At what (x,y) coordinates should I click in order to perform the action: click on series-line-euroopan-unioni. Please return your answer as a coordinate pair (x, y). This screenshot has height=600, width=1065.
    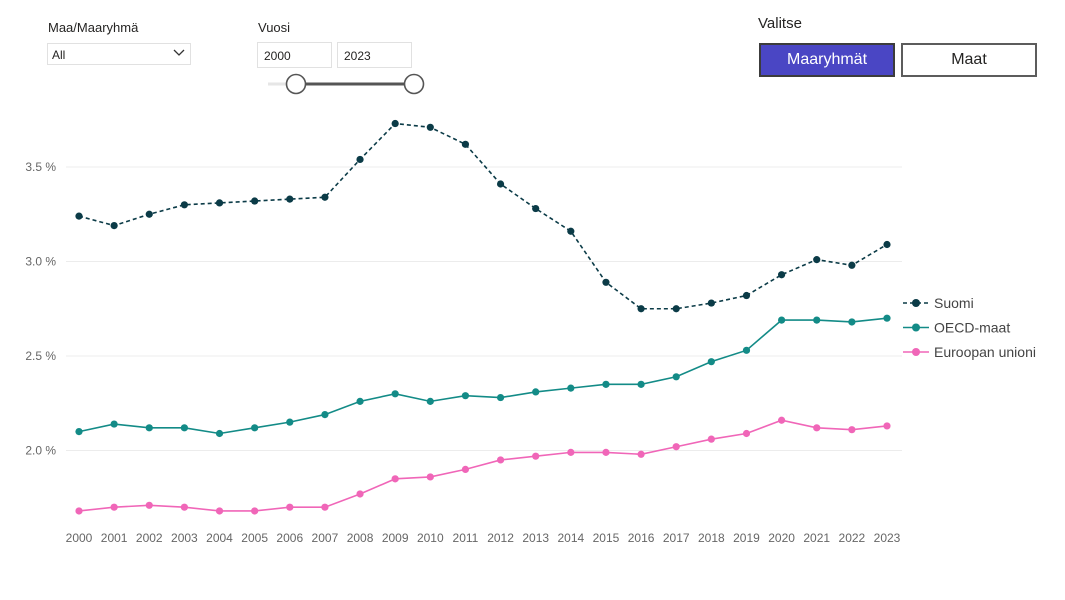
    Looking at the image, I should click on (483, 465).